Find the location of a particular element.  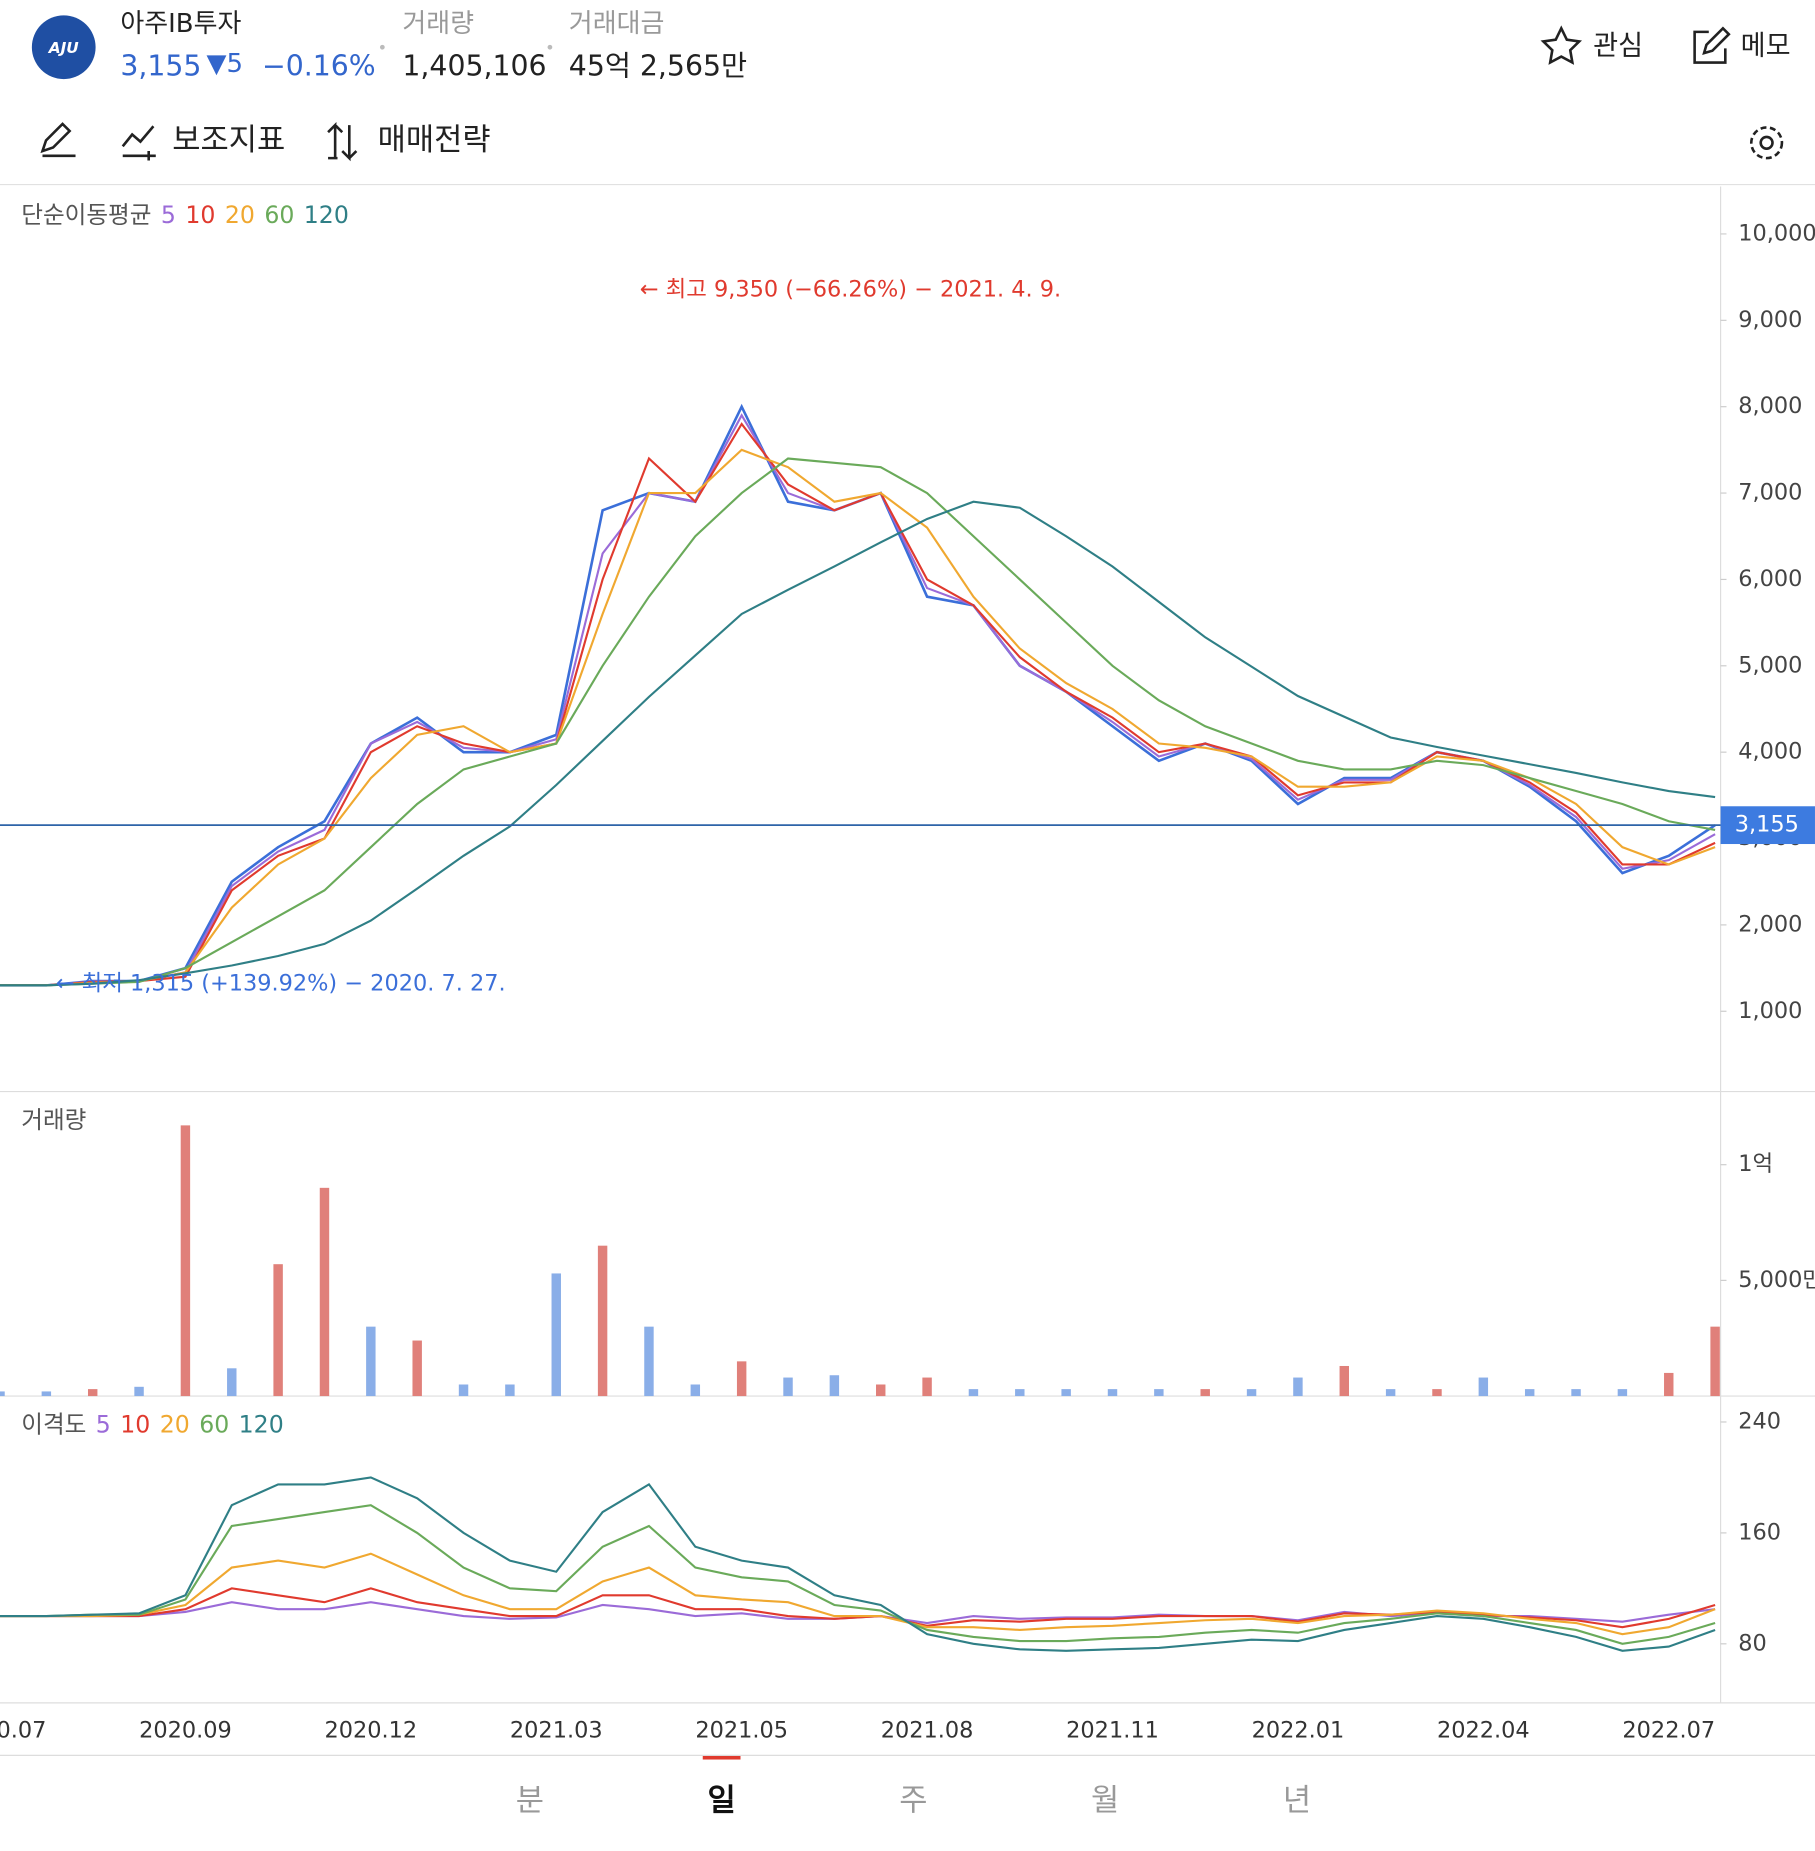

period-tab: 월 is located at coordinates (1105, 1801).